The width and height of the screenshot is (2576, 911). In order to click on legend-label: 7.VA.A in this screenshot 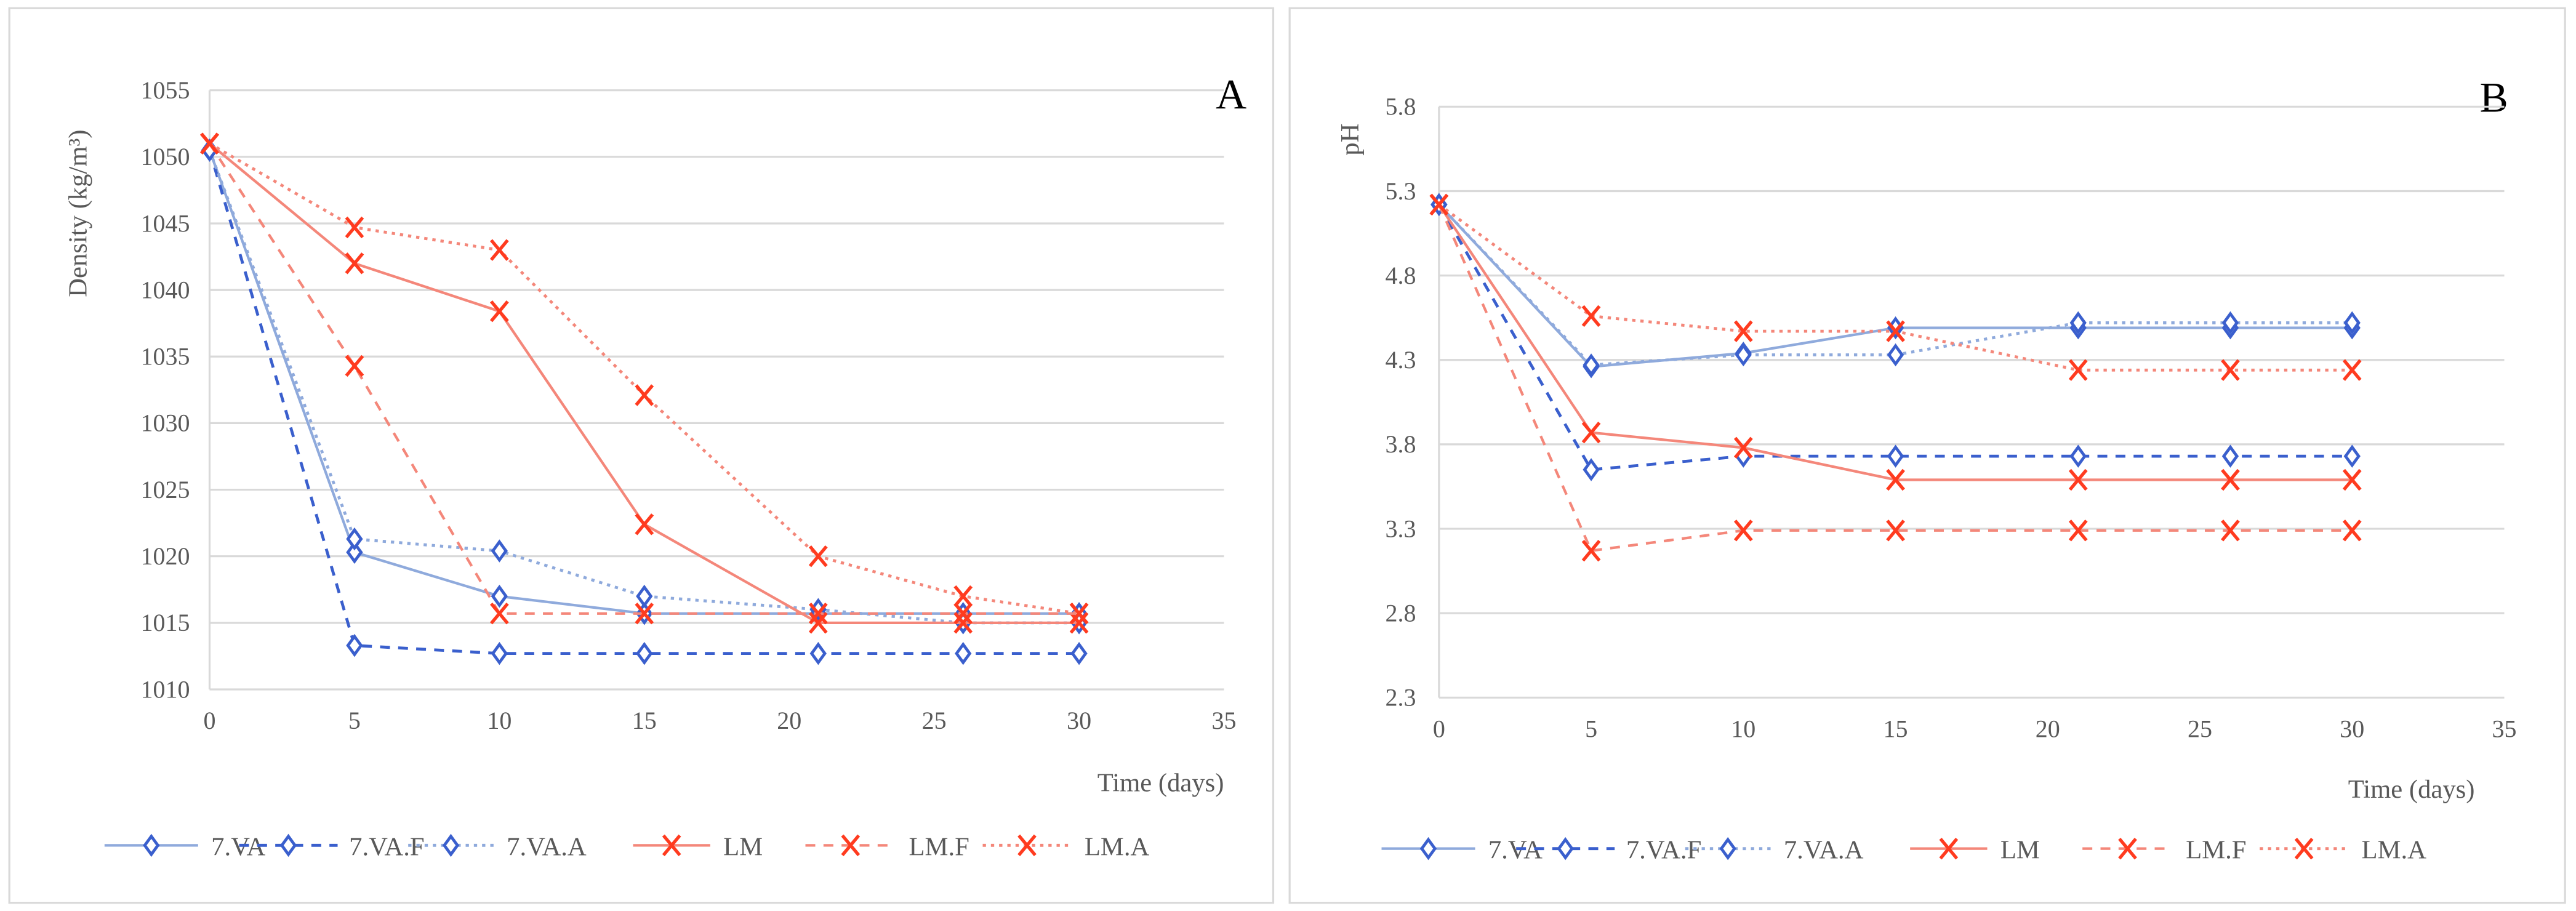, I will do `click(547, 846)`.